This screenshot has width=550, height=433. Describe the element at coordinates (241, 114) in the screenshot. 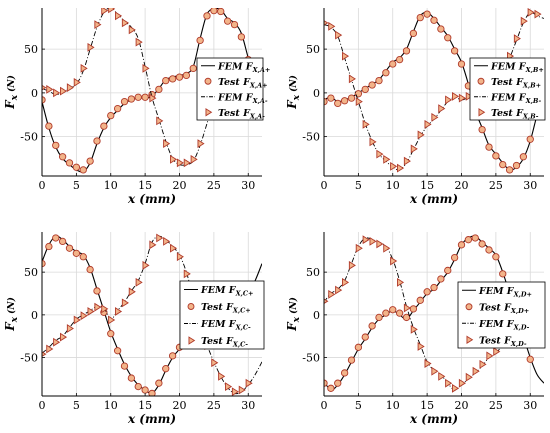

I see `legend-entry: Test FX,A-` at that location.